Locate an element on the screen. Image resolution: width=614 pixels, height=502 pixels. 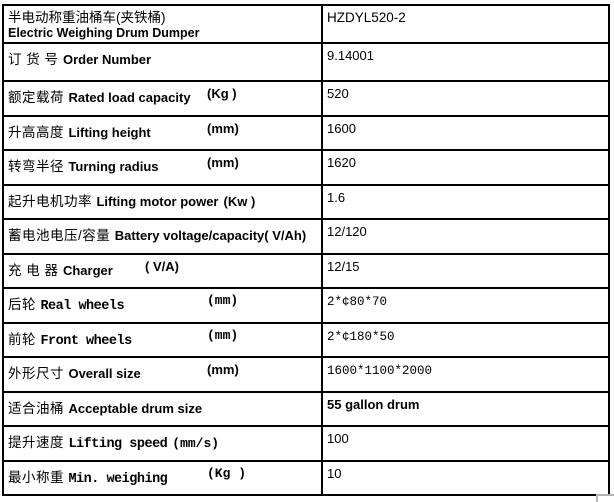
spec-label-cn: 外形尺寸 is located at coordinates (36, 373).